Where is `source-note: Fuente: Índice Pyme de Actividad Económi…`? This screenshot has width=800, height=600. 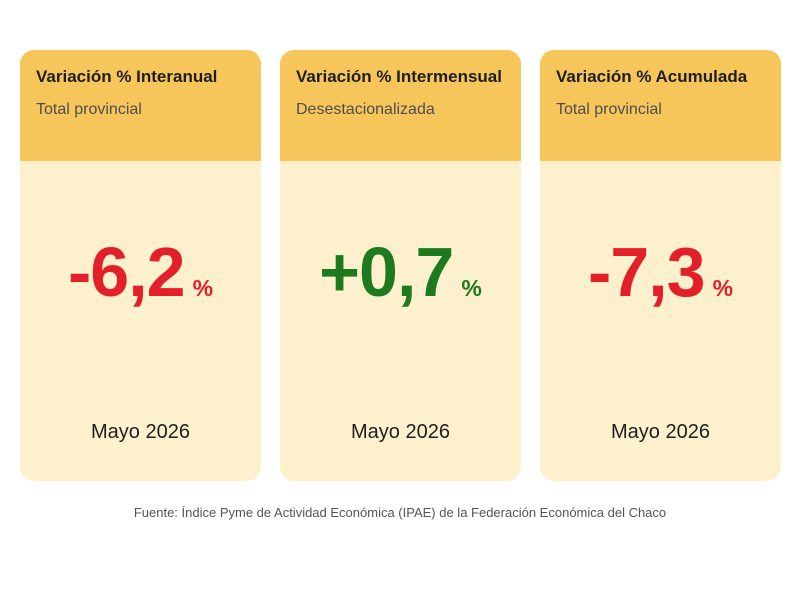 source-note: Fuente: Índice Pyme de Actividad Económi… is located at coordinates (400, 512).